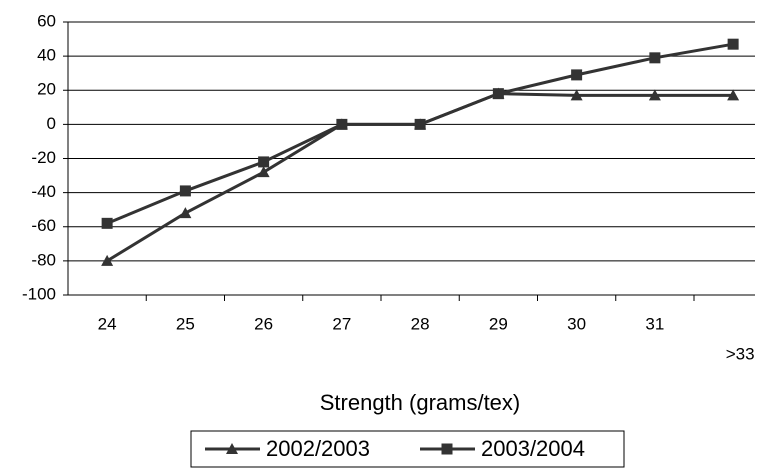  Describe the element at coordinates (318, 448) in the screenshot. I see `legend-label: 2002/2003` at that location.